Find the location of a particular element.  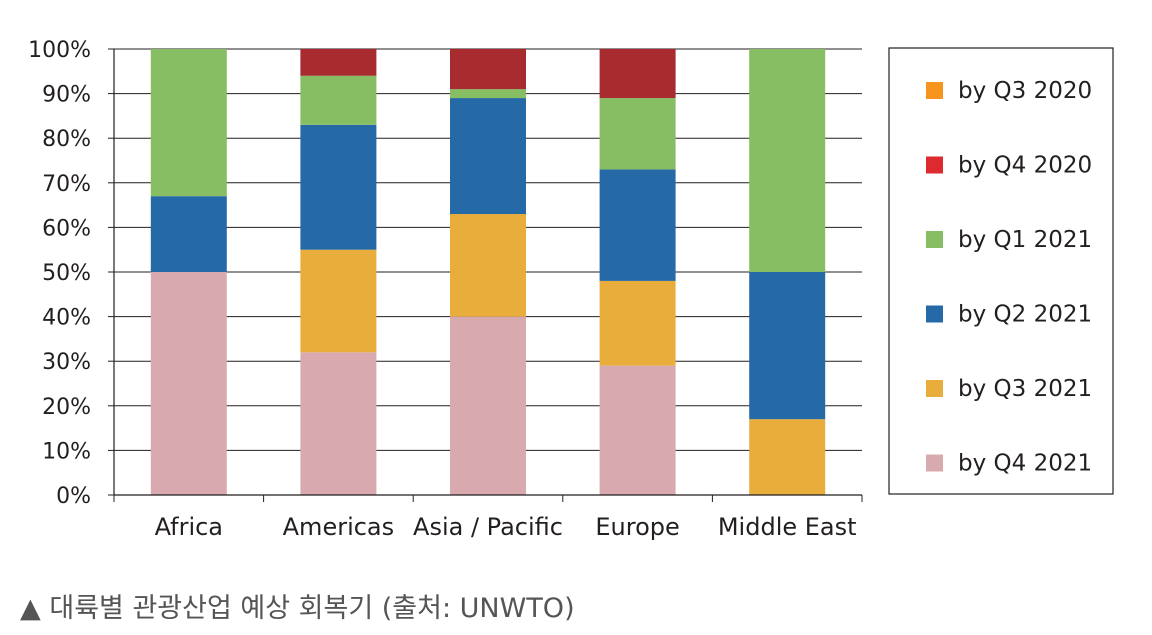

figure-caption: ▲ 대륙별 관광산업 예상 회복기 (출처: UNWTO) is located at coordinates (297, 605).